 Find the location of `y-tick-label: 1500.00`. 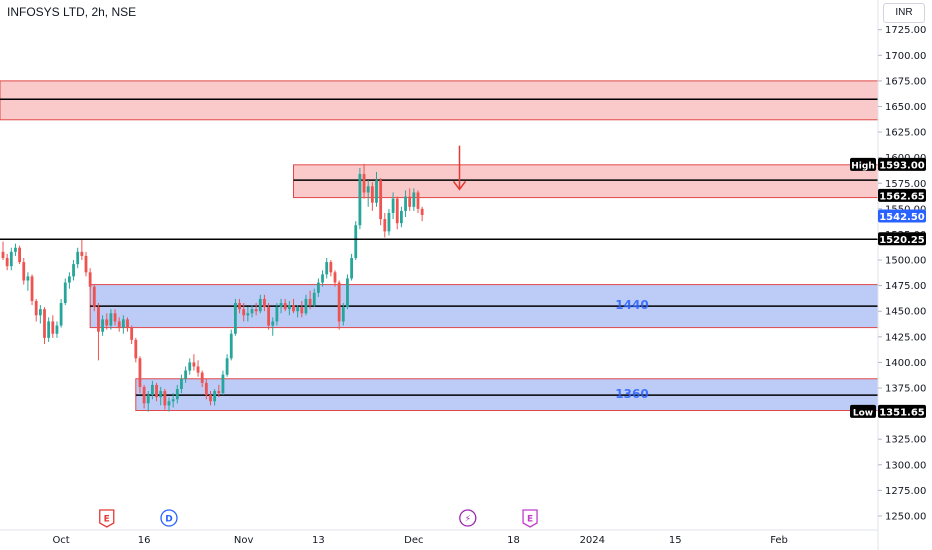

y-tick-label: 1500.00 is located at coordinates (905, 261).